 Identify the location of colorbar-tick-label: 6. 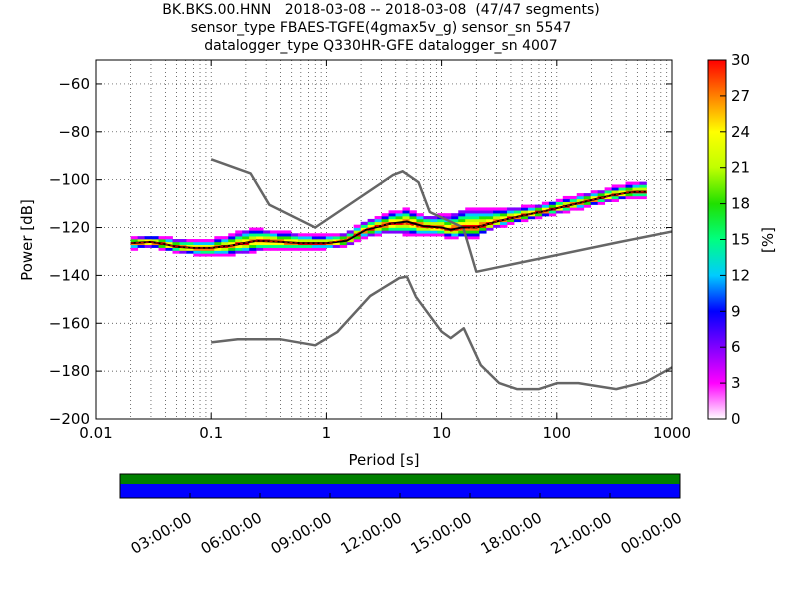
(736, 347).